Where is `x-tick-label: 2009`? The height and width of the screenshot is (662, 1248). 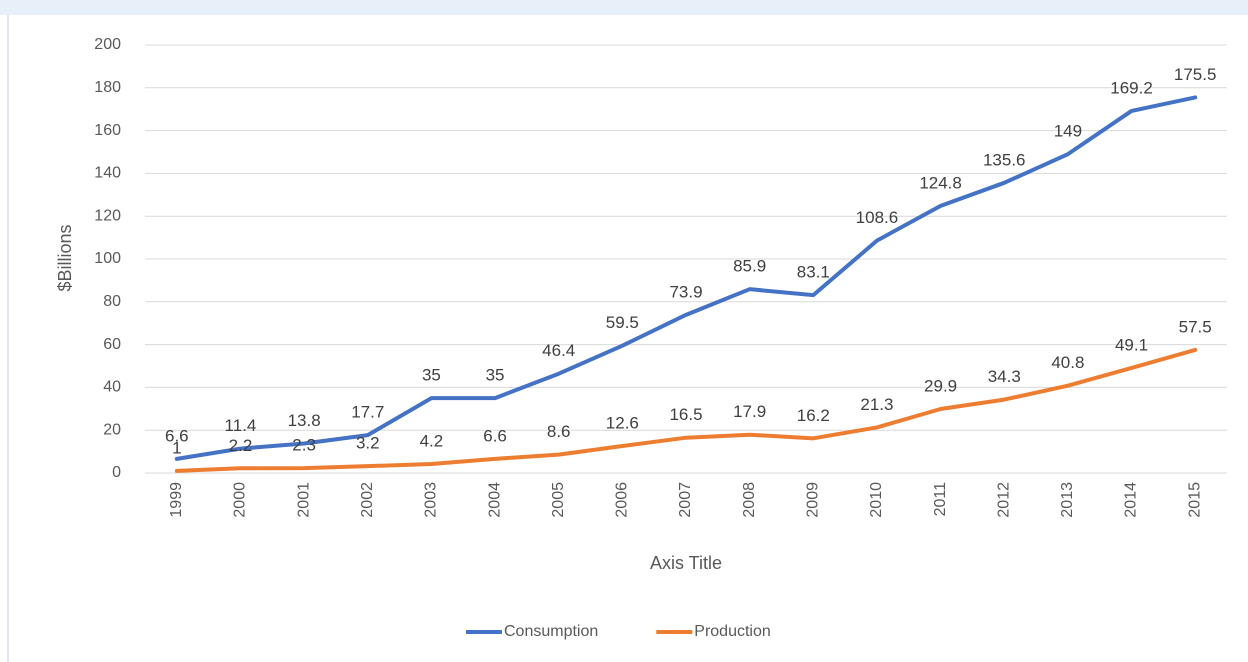
x-tick-label: 2009 is located at coordinates (813, 500).